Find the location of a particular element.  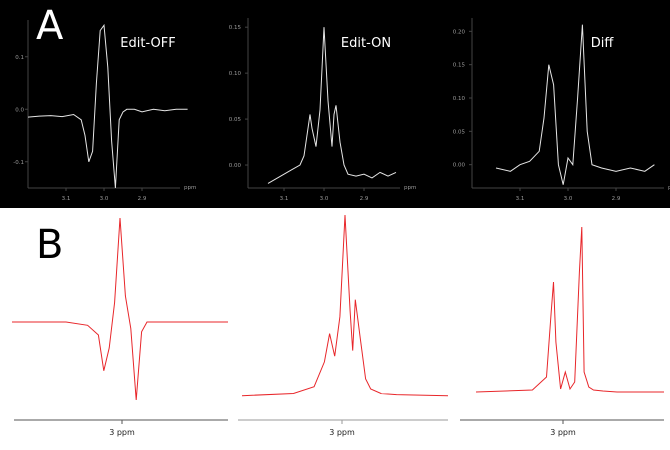

chart-a1: -0.1 0.0 0.1 3.1 3.0 2.9 ppm Edit-OFF is located at coordinates (104, 111).